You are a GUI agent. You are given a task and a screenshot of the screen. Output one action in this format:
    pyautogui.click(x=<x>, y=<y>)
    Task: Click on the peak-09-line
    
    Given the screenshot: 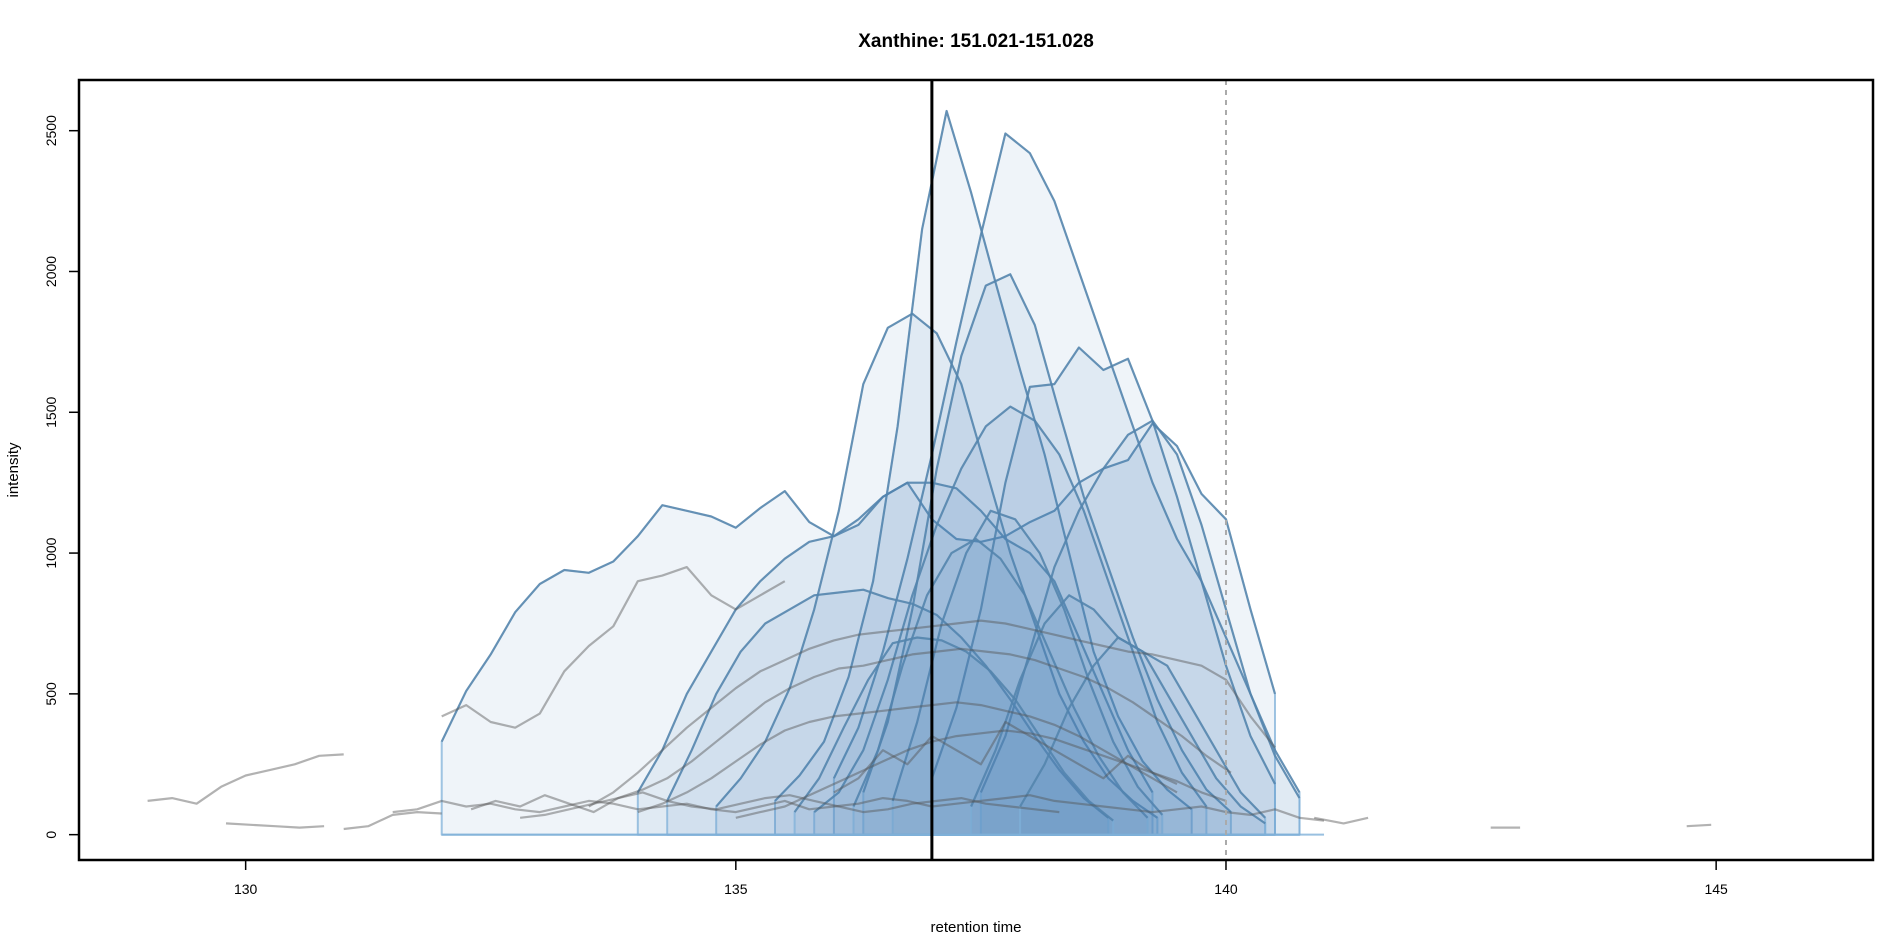 What is the action you would take?
    pyautogui.click(x=1140, y=609)
    